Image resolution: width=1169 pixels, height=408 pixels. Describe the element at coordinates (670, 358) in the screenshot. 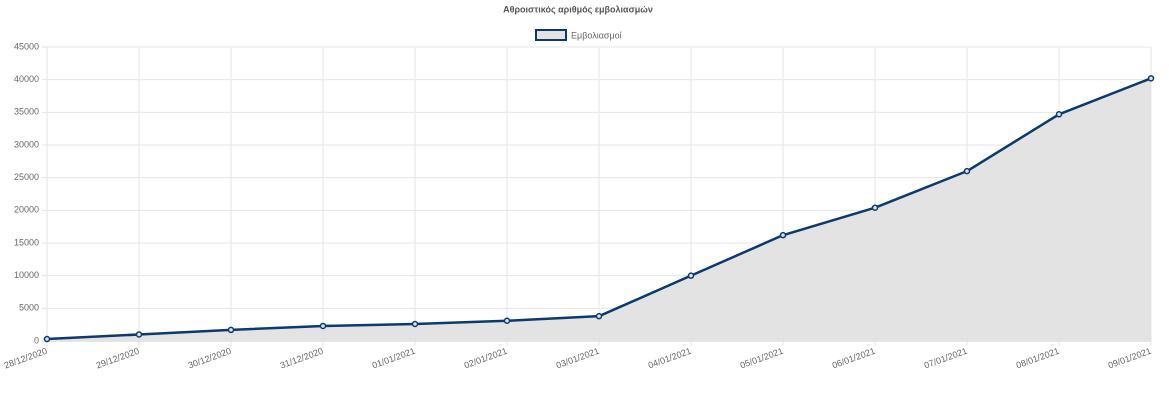

I see `x-tick-label: 04/01/2021` at that location.